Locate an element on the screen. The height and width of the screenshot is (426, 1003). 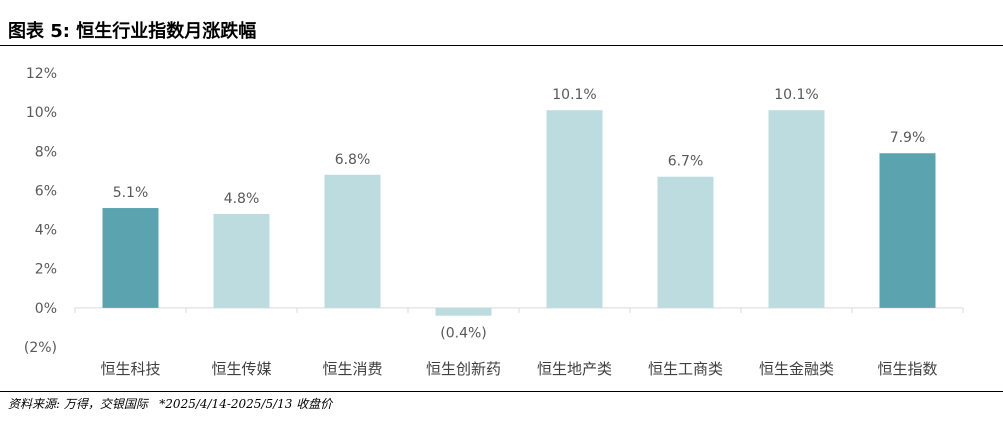
data-label: 5.1% is located at coordinates (131, 193).